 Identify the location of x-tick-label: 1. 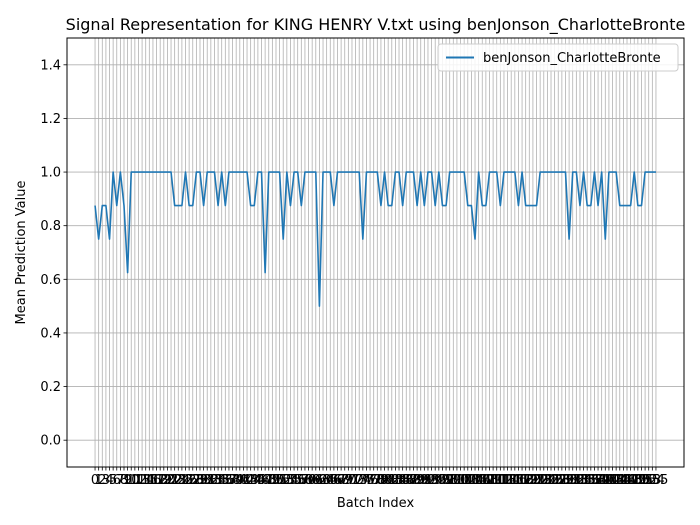
(99, 480).